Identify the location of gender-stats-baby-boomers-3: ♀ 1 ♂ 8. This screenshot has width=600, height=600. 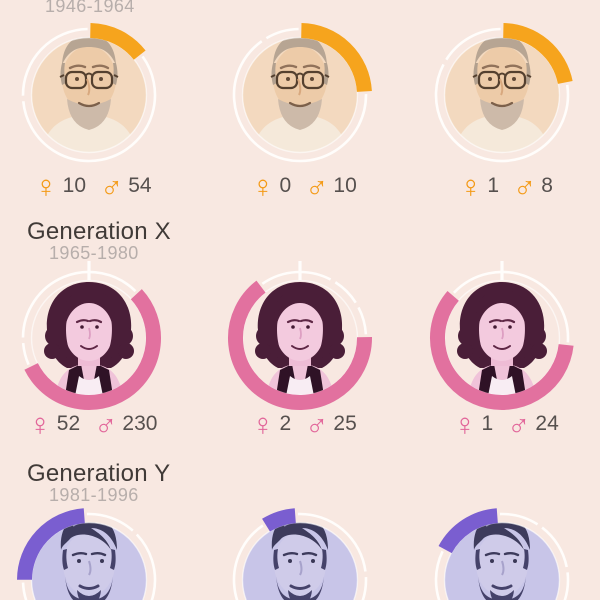
(506, 186).